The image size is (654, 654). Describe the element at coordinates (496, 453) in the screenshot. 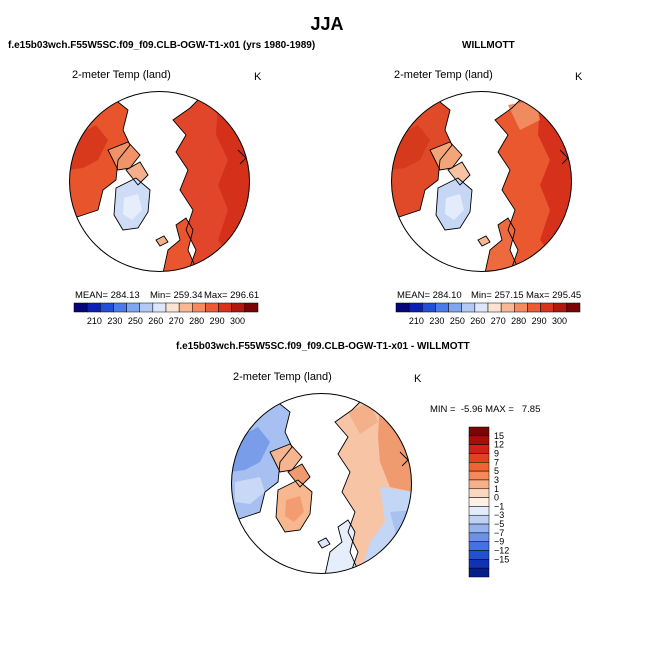

I see `diff-colorbar-tick-label: 9` at that location.